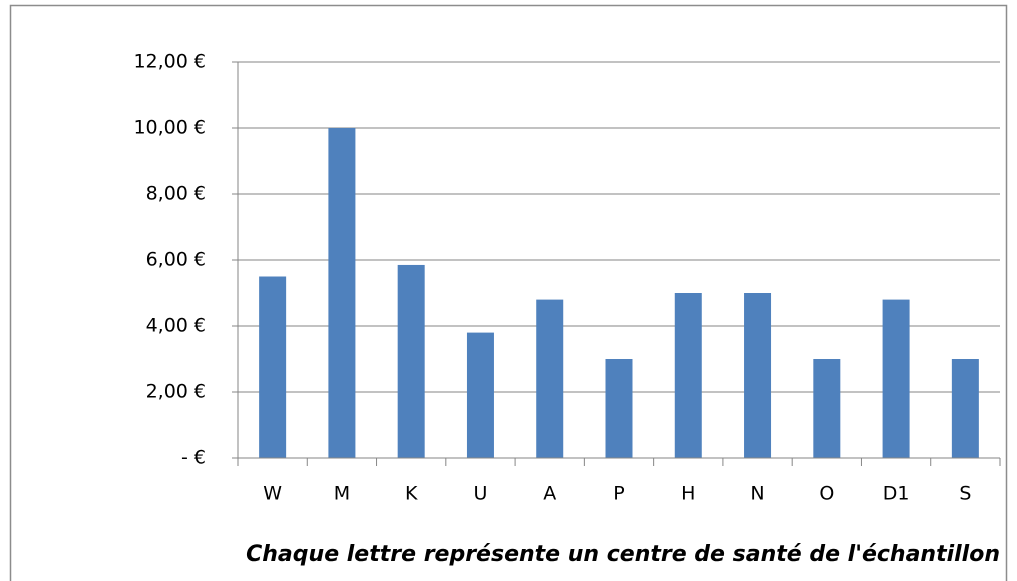 The height and width of the screenshot is (581, 1017). I want to click on y-tick-label: 12,00 €, so click(169, 62).